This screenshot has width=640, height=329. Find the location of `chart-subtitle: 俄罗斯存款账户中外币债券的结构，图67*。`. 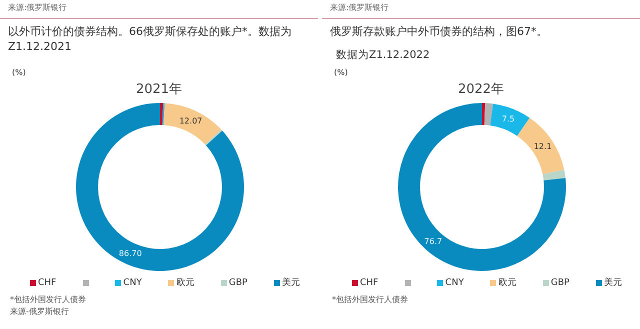

chart-subtitle: 俄罗斯存款账户中外币债券的结构，图67*。 is located at coordinates (439, 31).